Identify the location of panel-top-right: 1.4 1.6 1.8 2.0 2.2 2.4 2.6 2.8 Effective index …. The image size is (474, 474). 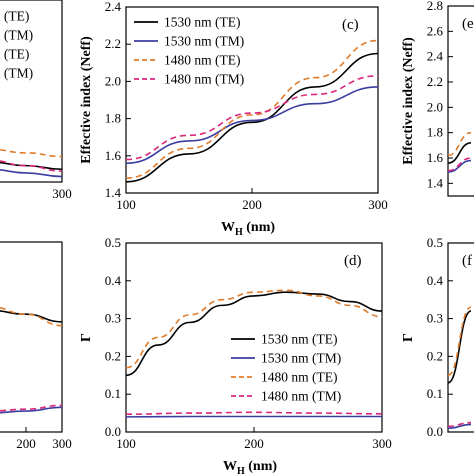
(437, 98).